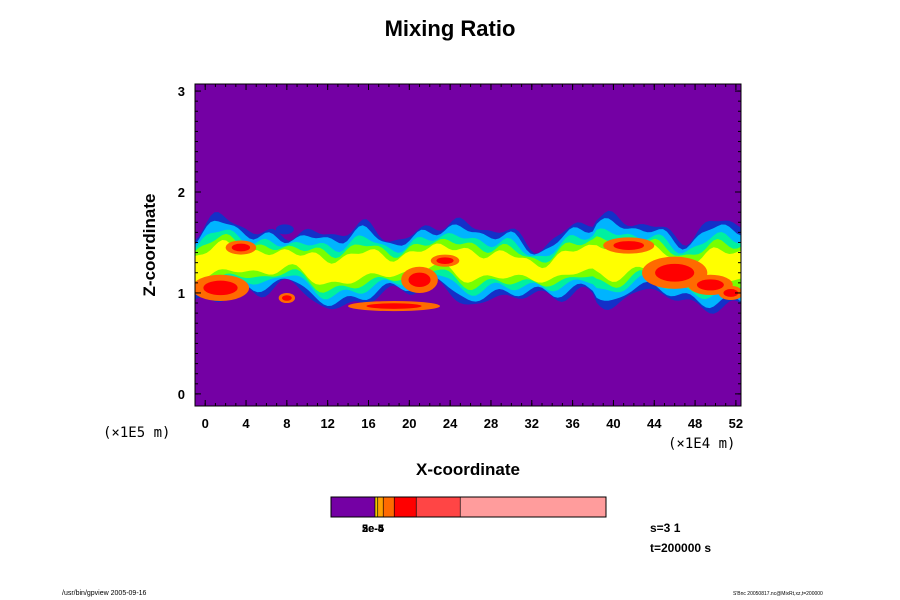  Describe the element at coordinates (181, 293) in the screenshot. I see `y-tick-label: 1` at that location.